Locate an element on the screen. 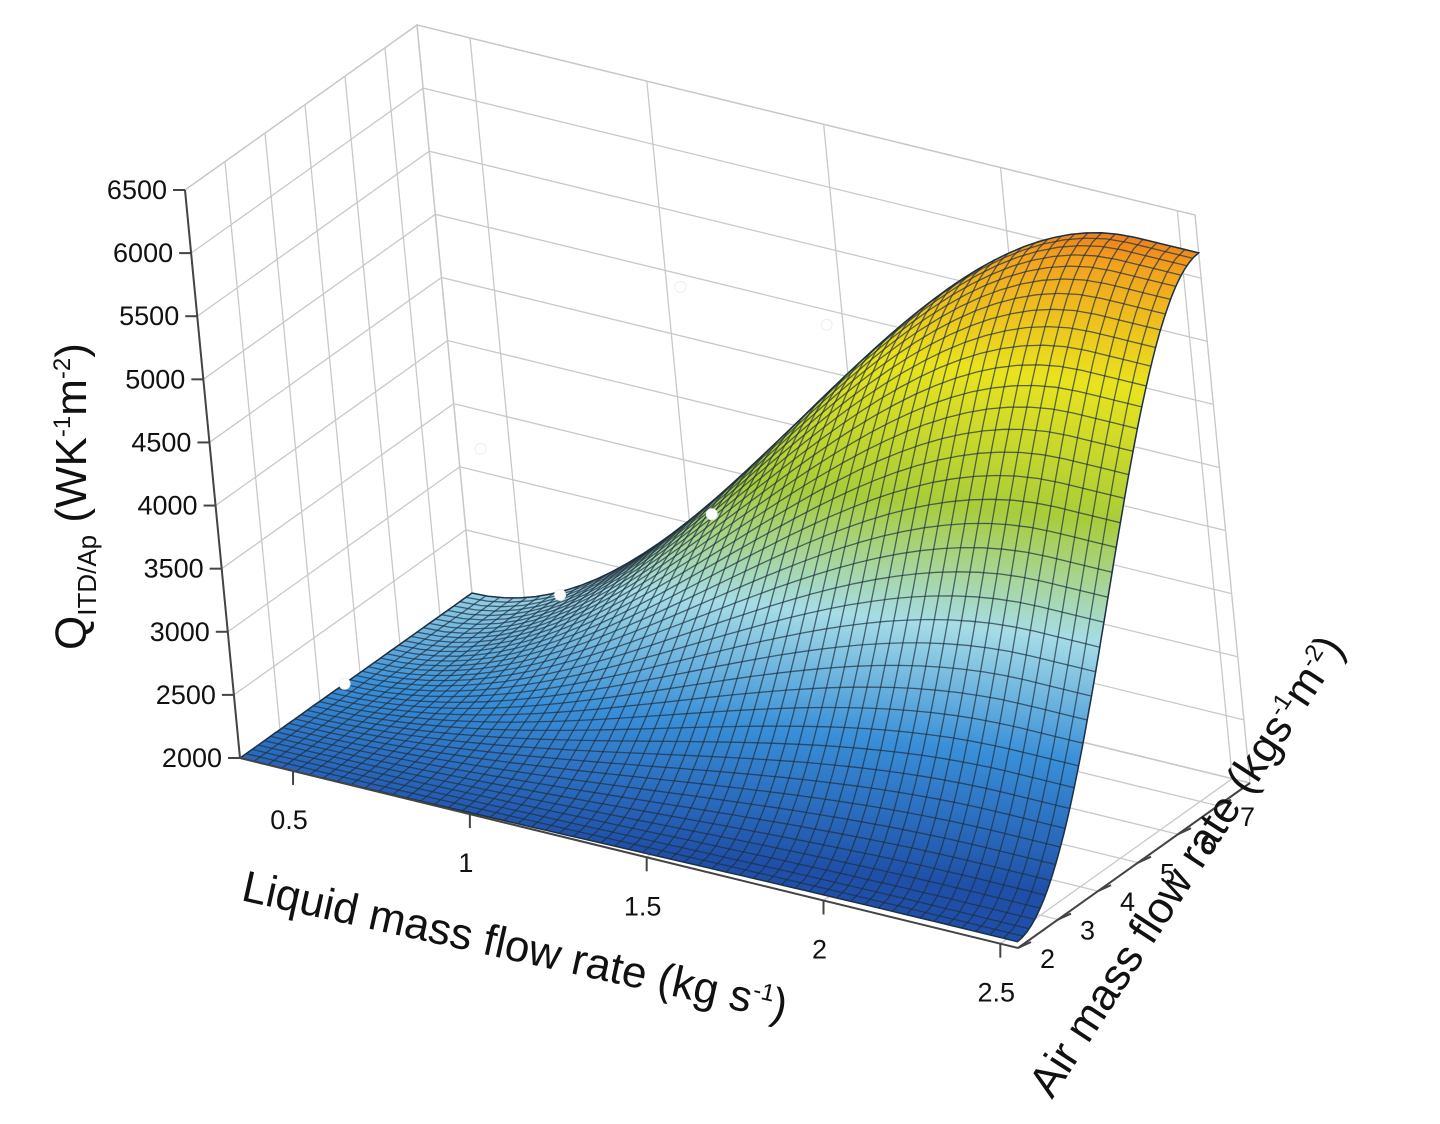 This screenshot has height=1124, width=1440. x-tick-label: 0.5 is located at coordinates (289, 820).